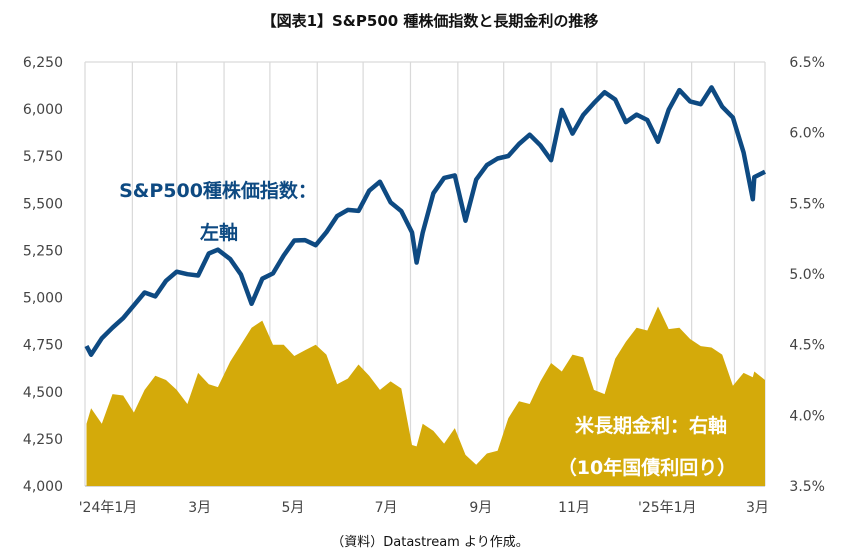 The width and height of the screenshot is (861, 560). Describe the element at coordinates (807, 63) in the screenshot. I see `right-axis-tick-label: 6.5%` at that location.